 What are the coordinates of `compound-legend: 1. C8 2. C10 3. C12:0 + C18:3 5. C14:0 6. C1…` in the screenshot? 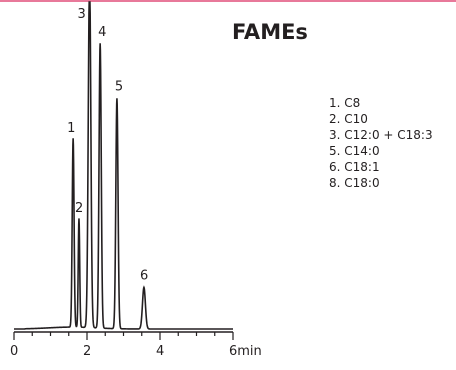 It's located at (381, 143).